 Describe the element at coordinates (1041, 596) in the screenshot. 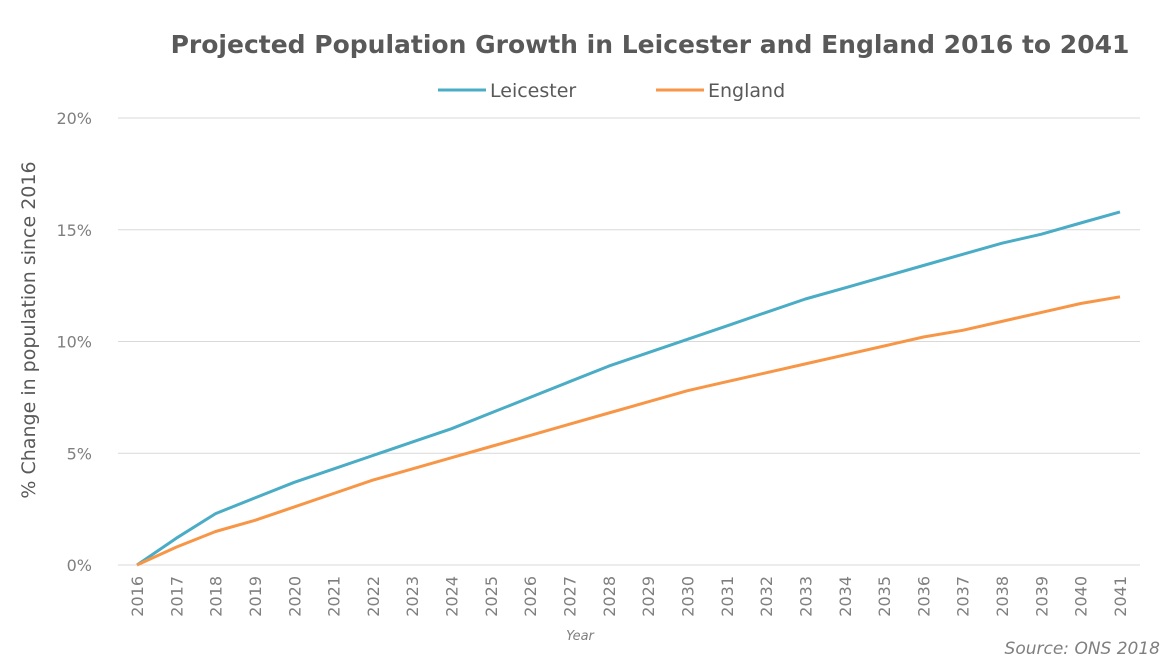

I see `x-tick-label: 2039` at that location.